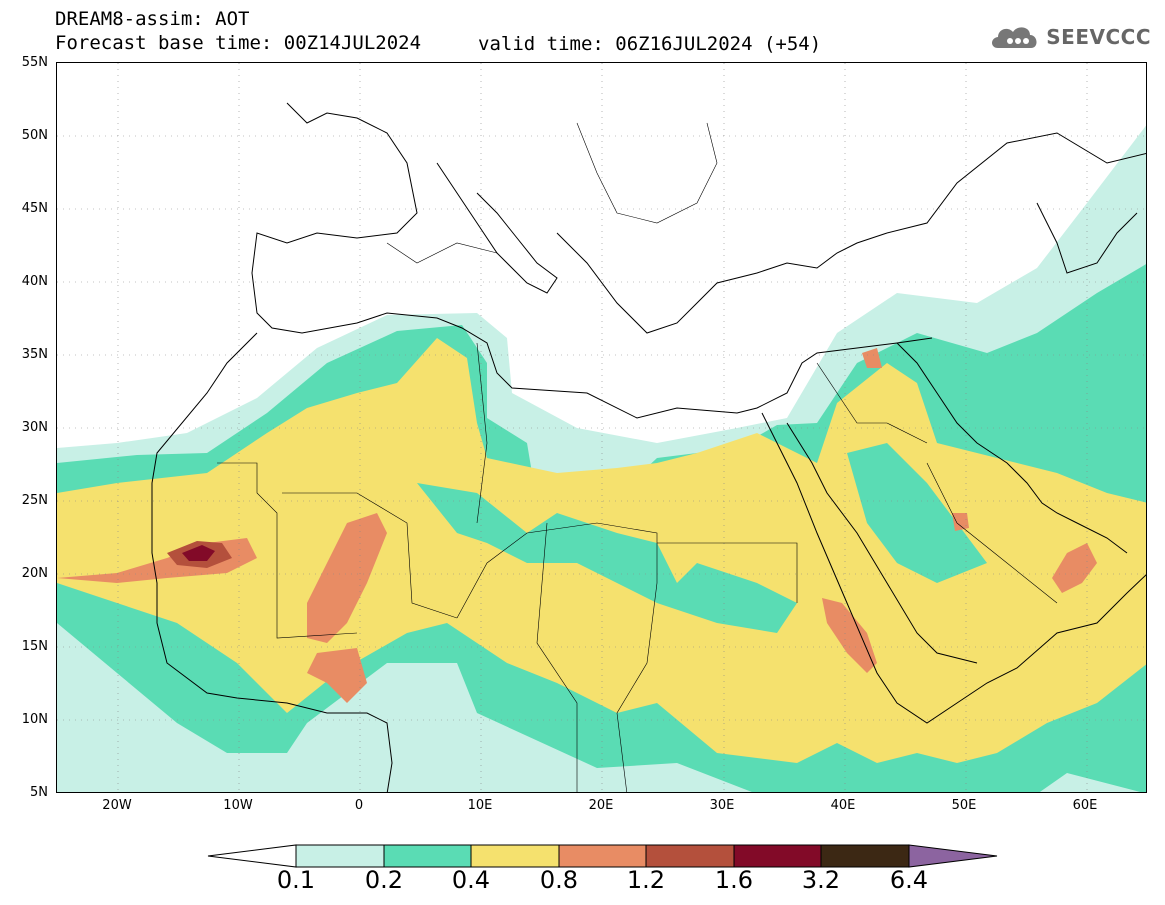  I want to click on seevccc-logo: SEEVCCC, so click(1069, 37).